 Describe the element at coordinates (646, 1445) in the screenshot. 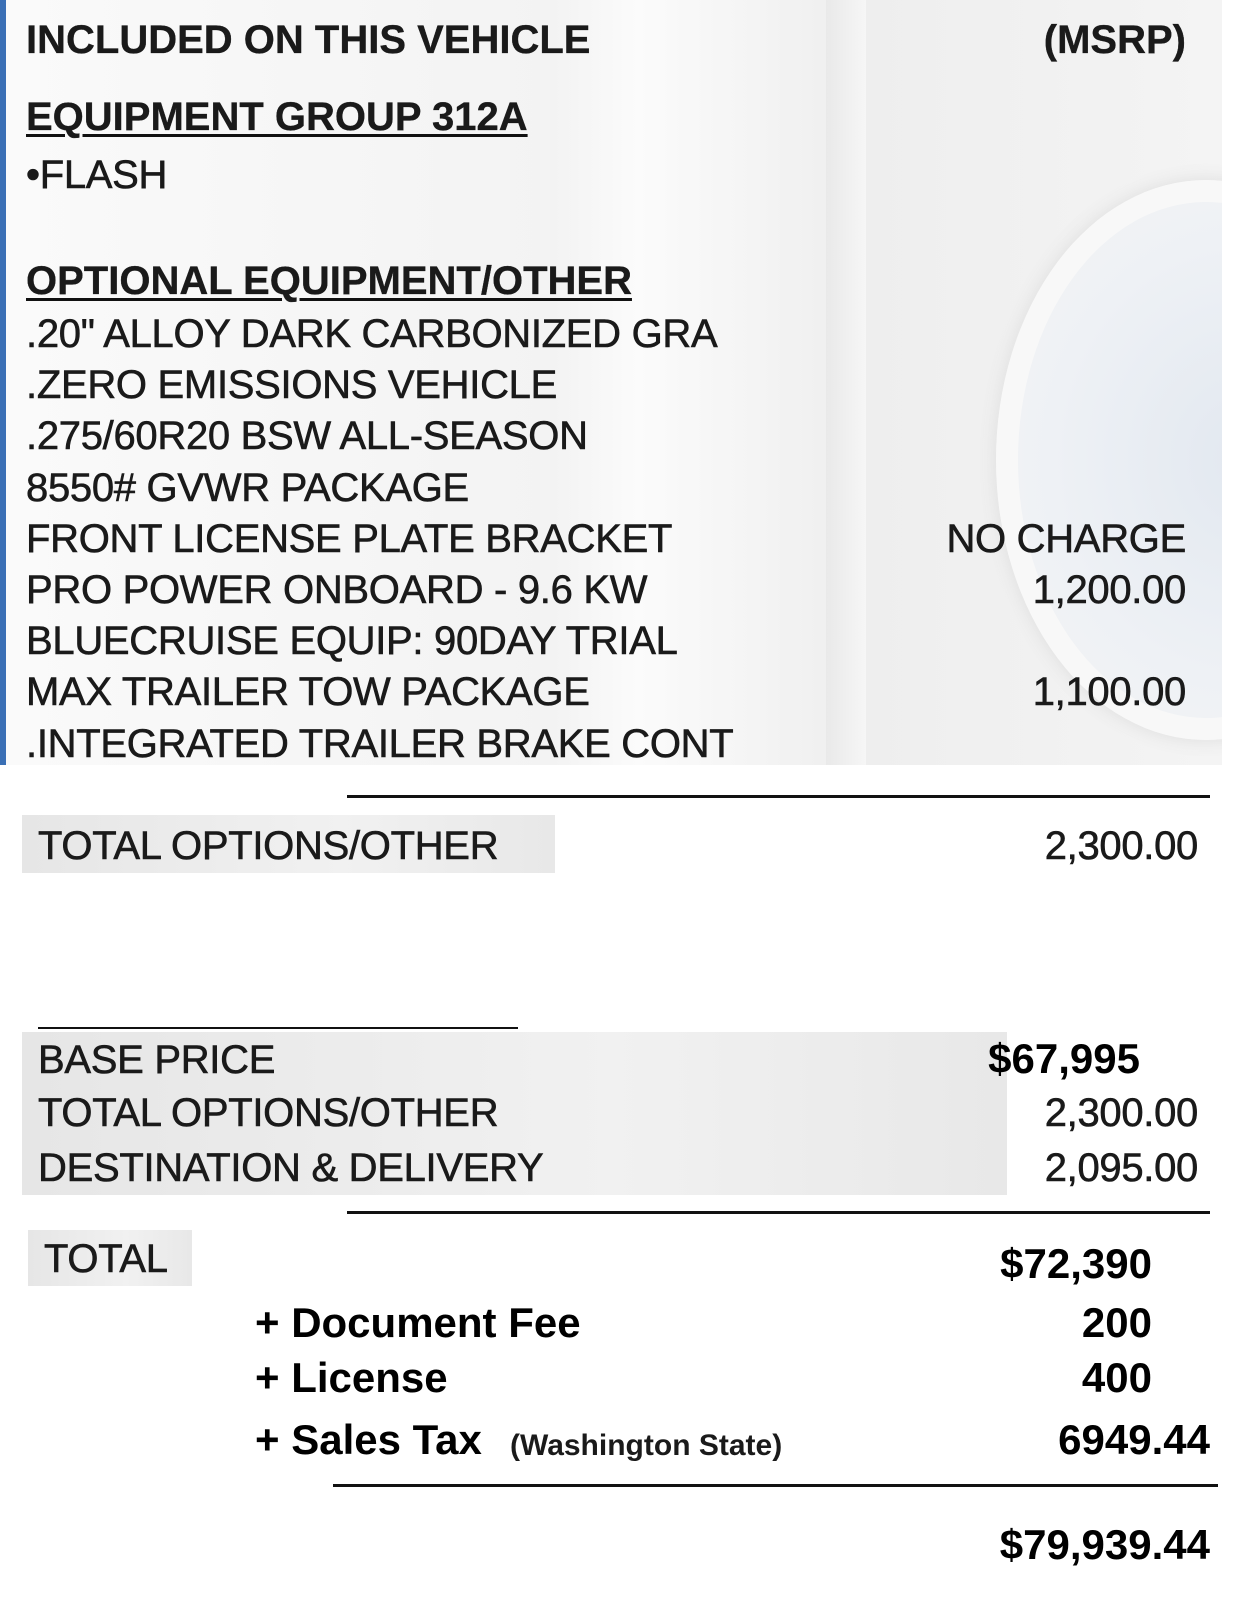

I see `sales-tax-note: (Washington State)` at that location.